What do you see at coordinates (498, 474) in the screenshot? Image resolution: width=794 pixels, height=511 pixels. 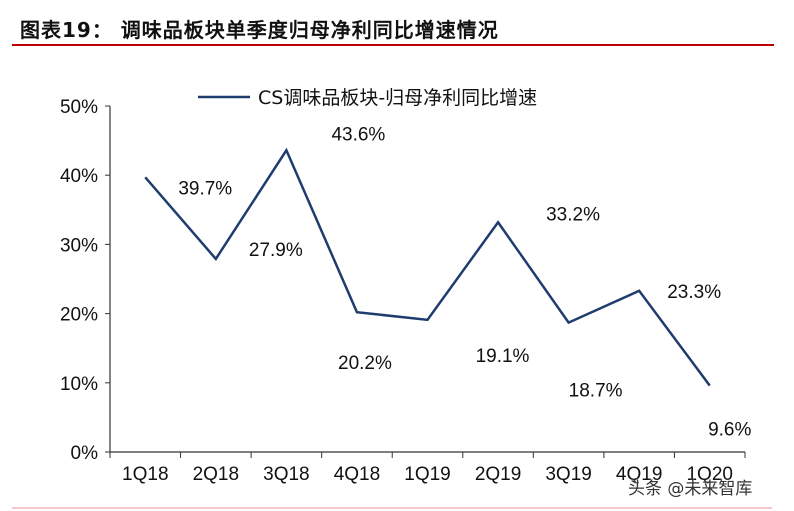 I see `x-tick-label: 2Q19` at bounding box center [498, 474].